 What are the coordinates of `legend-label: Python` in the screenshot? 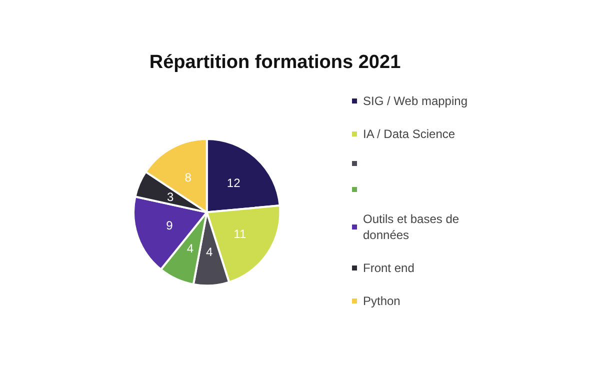 It's located at (381, 301).